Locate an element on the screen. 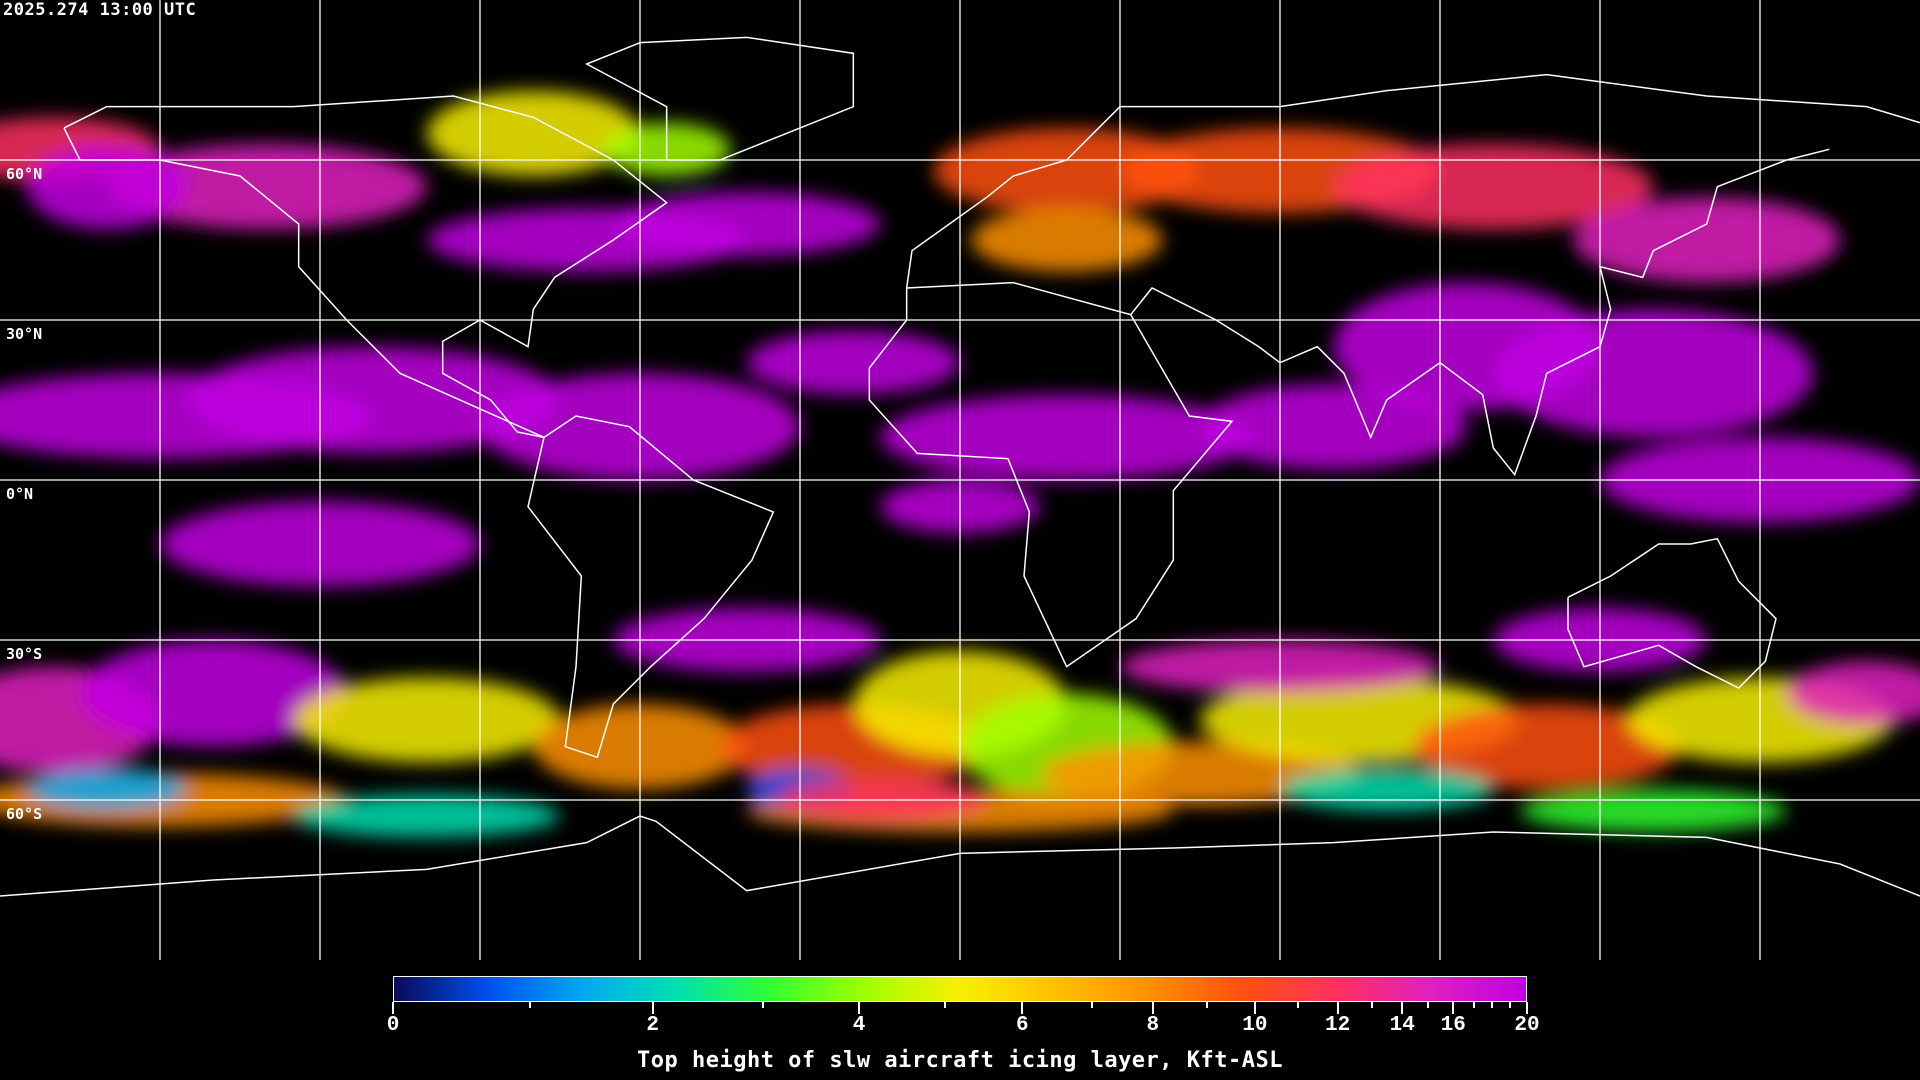 This screenshot has width=1920, height=1080. colorbar-tick-label: 4 is located at coordinates (859, 1025).